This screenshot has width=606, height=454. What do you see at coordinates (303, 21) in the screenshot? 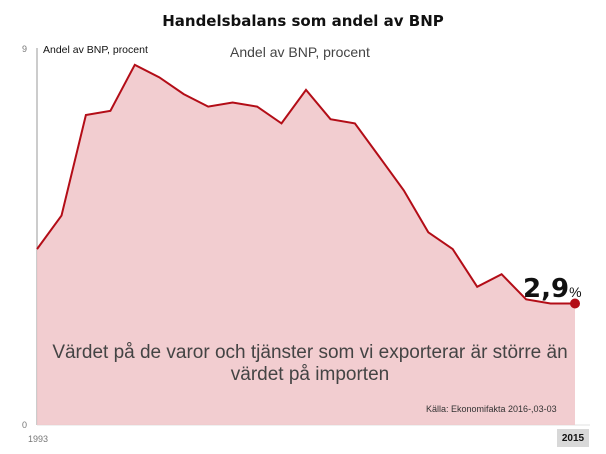
I see `chart-title: Handelsbalans som andel av BNP` at bounding box center [303, 21].